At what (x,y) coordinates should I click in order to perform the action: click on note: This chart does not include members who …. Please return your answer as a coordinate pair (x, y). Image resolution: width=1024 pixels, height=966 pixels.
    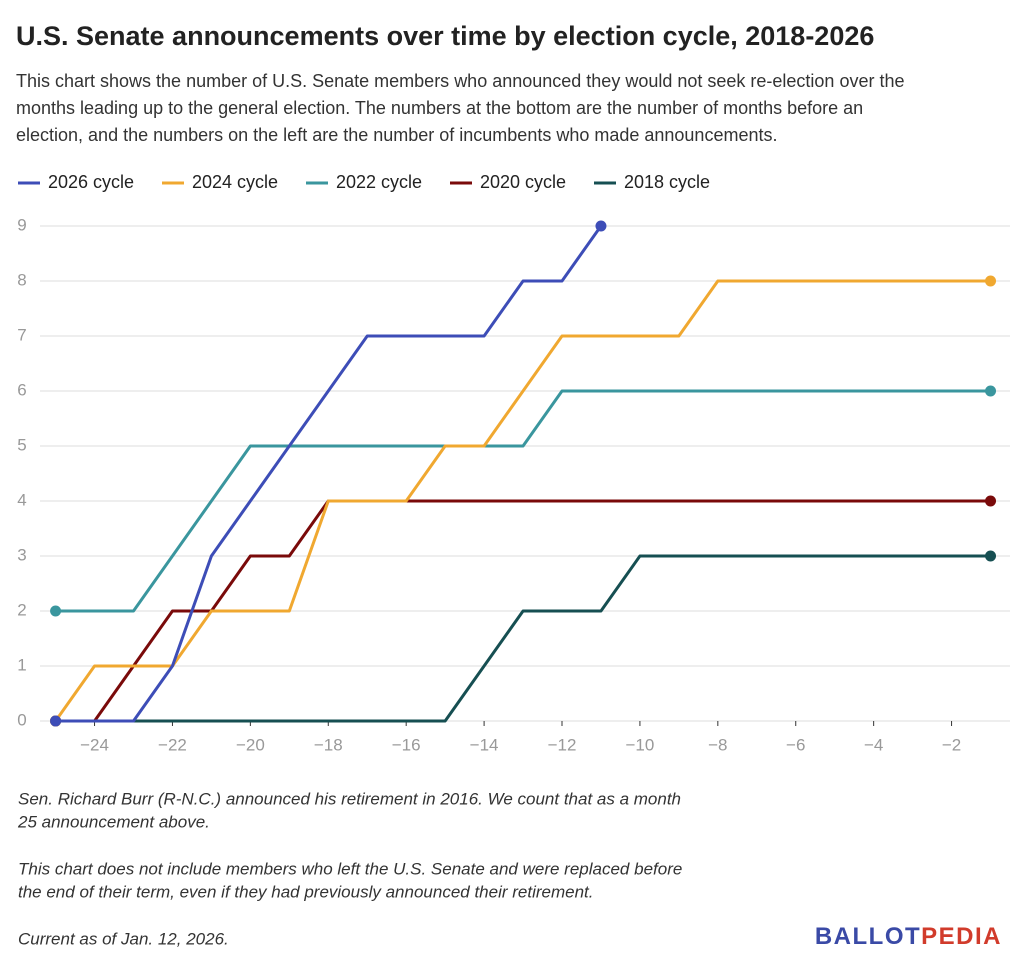
    Looking at the image, I should click on (350, 868).